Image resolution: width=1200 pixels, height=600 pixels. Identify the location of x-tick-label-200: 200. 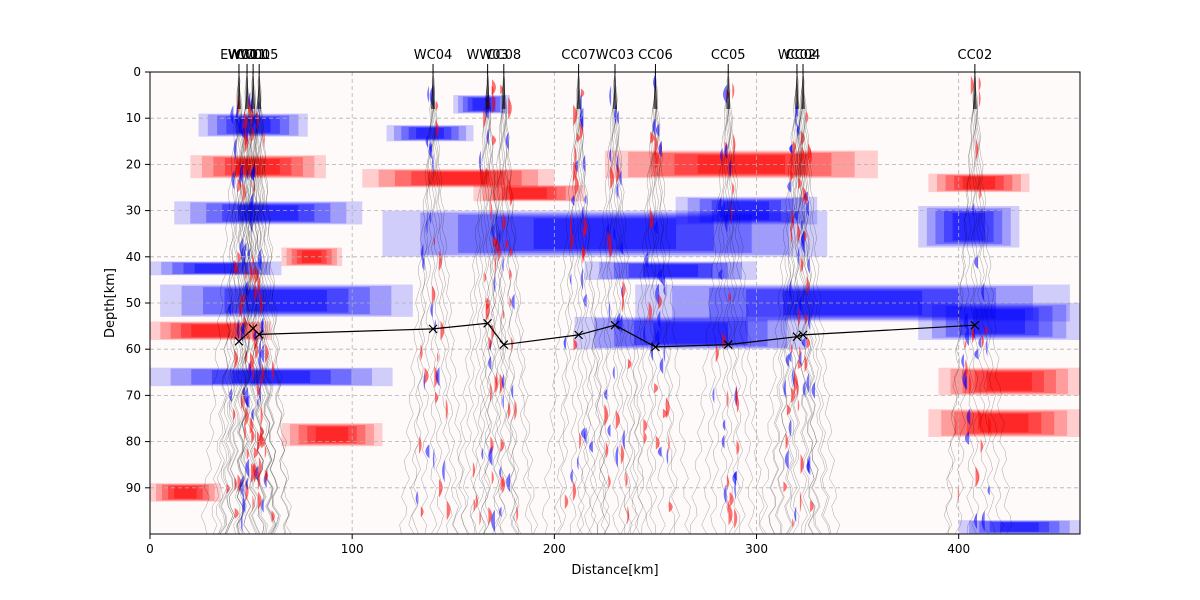
(554, 549).